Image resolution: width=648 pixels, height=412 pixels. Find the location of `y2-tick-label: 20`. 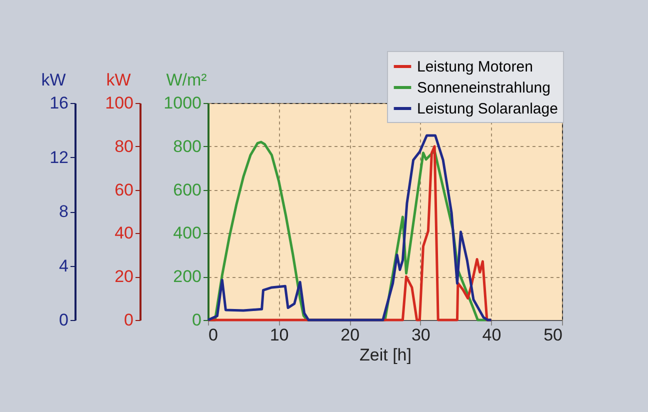

y2-tick-label: 20 is located at coordinates (124, 276).